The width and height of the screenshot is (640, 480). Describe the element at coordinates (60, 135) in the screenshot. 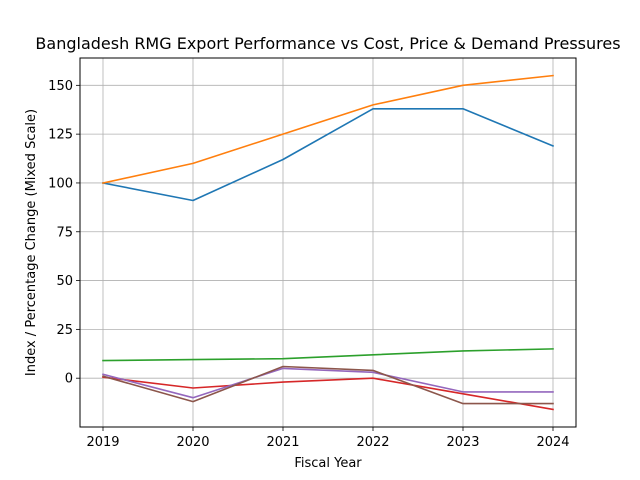

I see `y-tick-label: 125` at that location.